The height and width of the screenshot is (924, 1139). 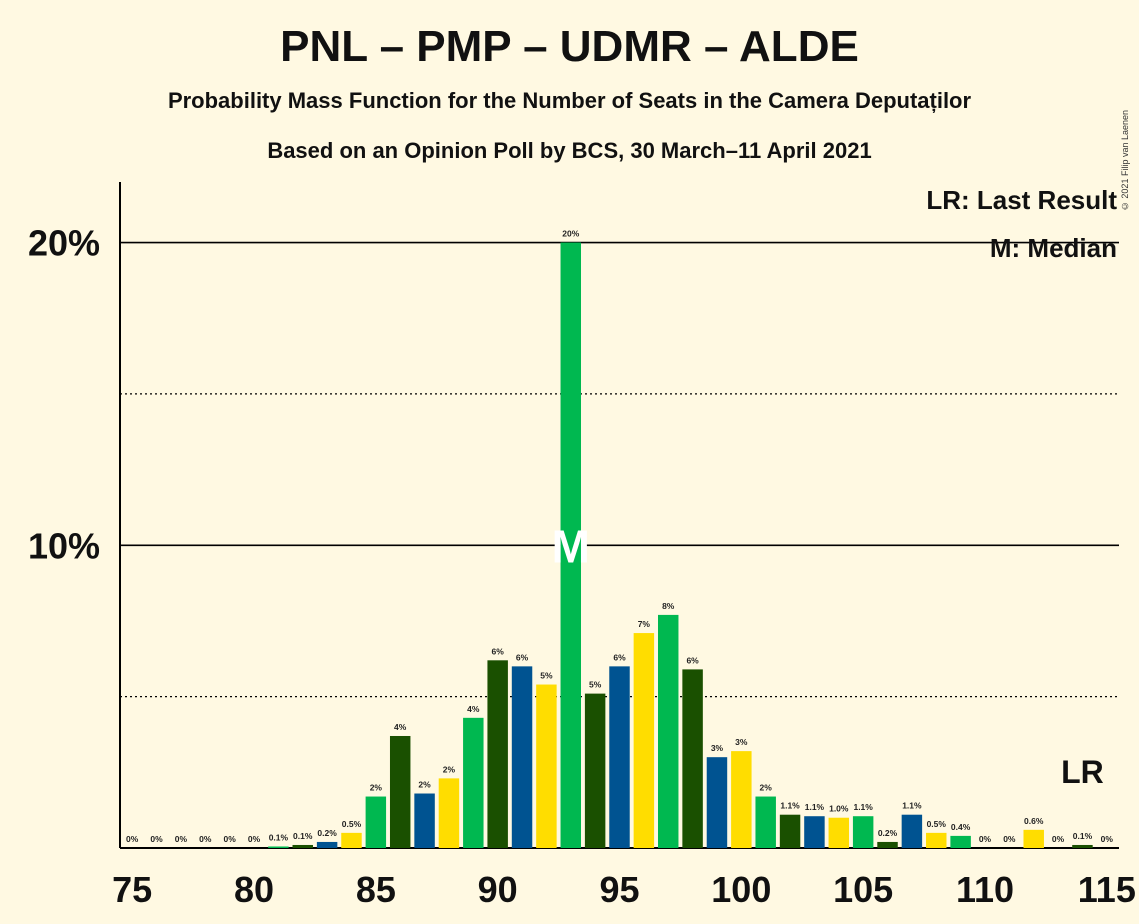 What do you see at coordinates (64, 545) in the screenshot?
I see `y-tick-label: 10%` at bounding box center [64, 545].